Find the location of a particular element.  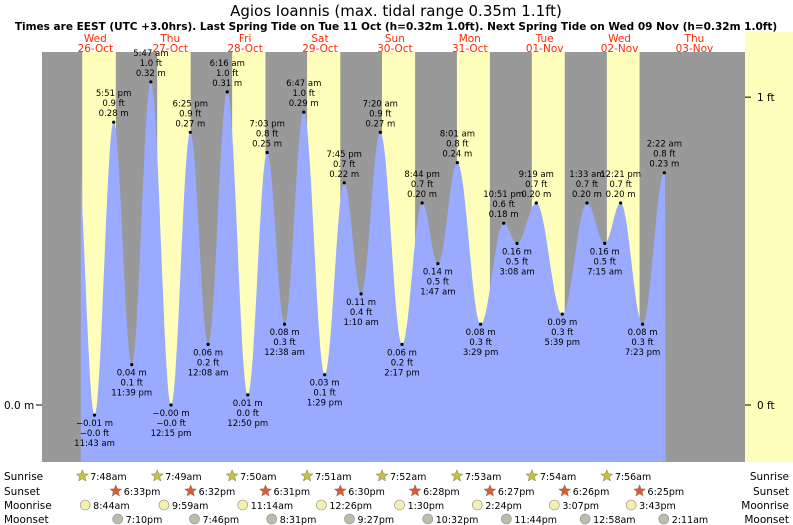

day-of-week: Fri is located at coordinates (245, 39).